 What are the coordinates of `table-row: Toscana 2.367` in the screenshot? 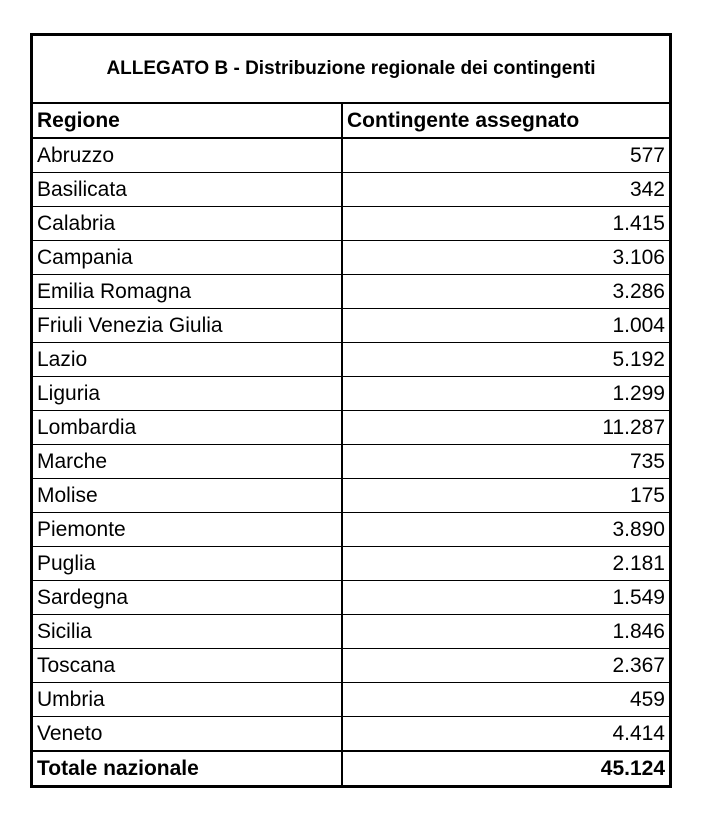 It's located at (351, 665).